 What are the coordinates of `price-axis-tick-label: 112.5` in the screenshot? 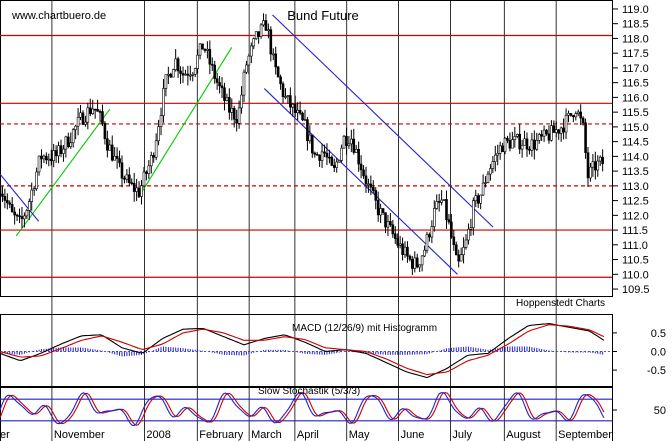 It's located at (635, 202).